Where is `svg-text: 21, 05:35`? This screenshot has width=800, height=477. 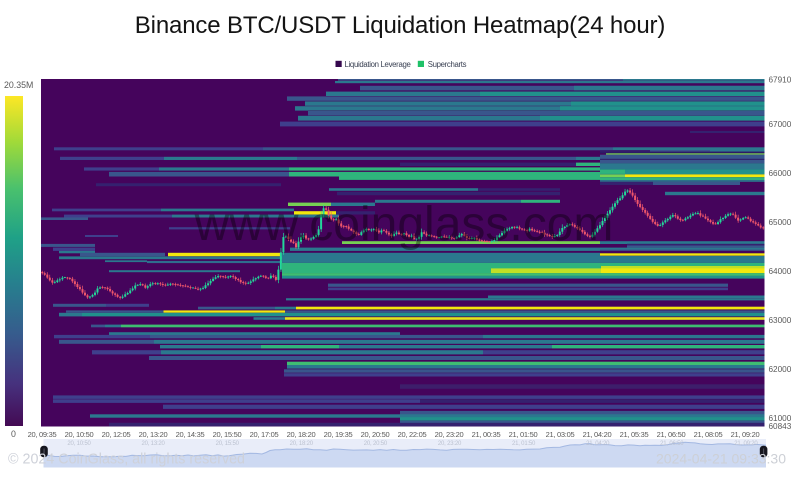 svg-text: 21, 05:35 is located at coordinates (634, 434).